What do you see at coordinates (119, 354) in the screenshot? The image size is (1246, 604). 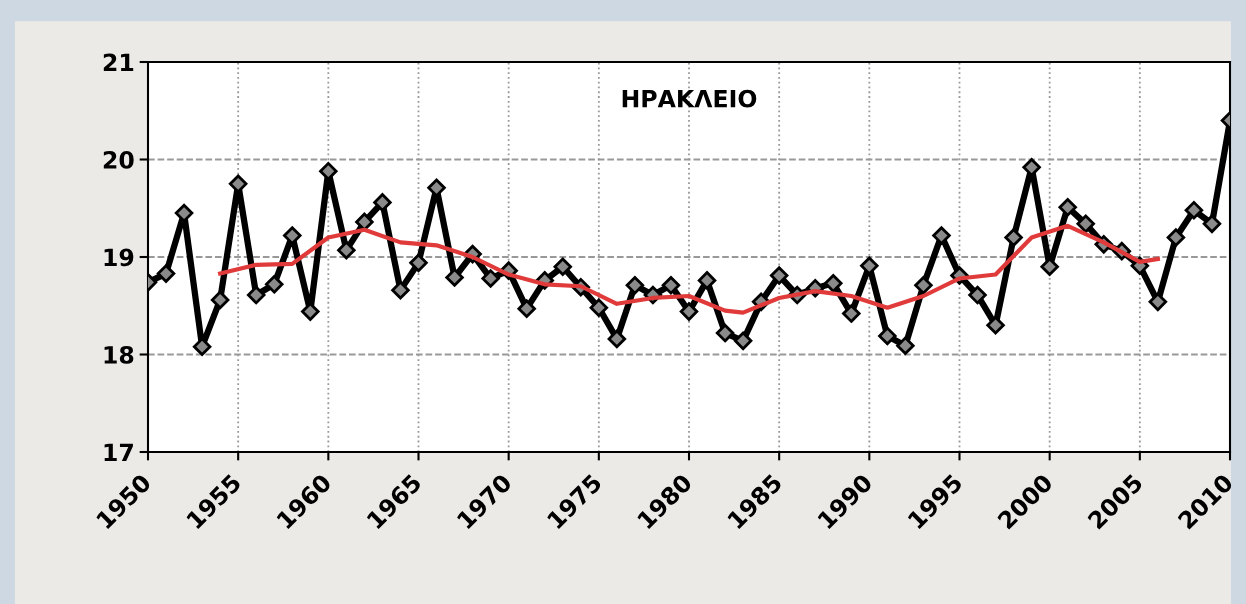 I see `y-tick-label: 18` at bounding box center [119, 354].